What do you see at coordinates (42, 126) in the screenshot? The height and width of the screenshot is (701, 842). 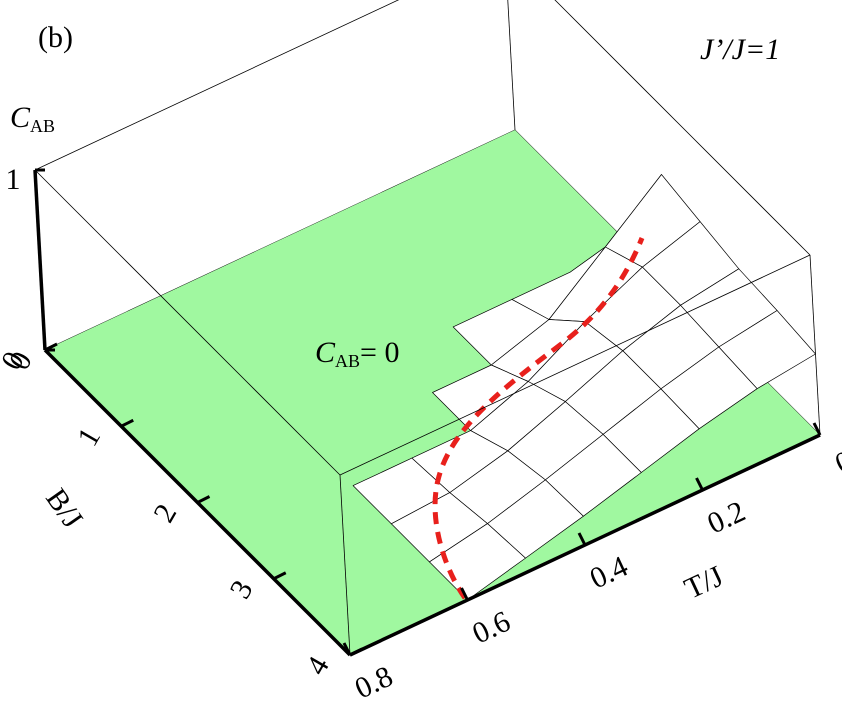 I see `z-label-sub: AB` at bounding box center [42, 126].